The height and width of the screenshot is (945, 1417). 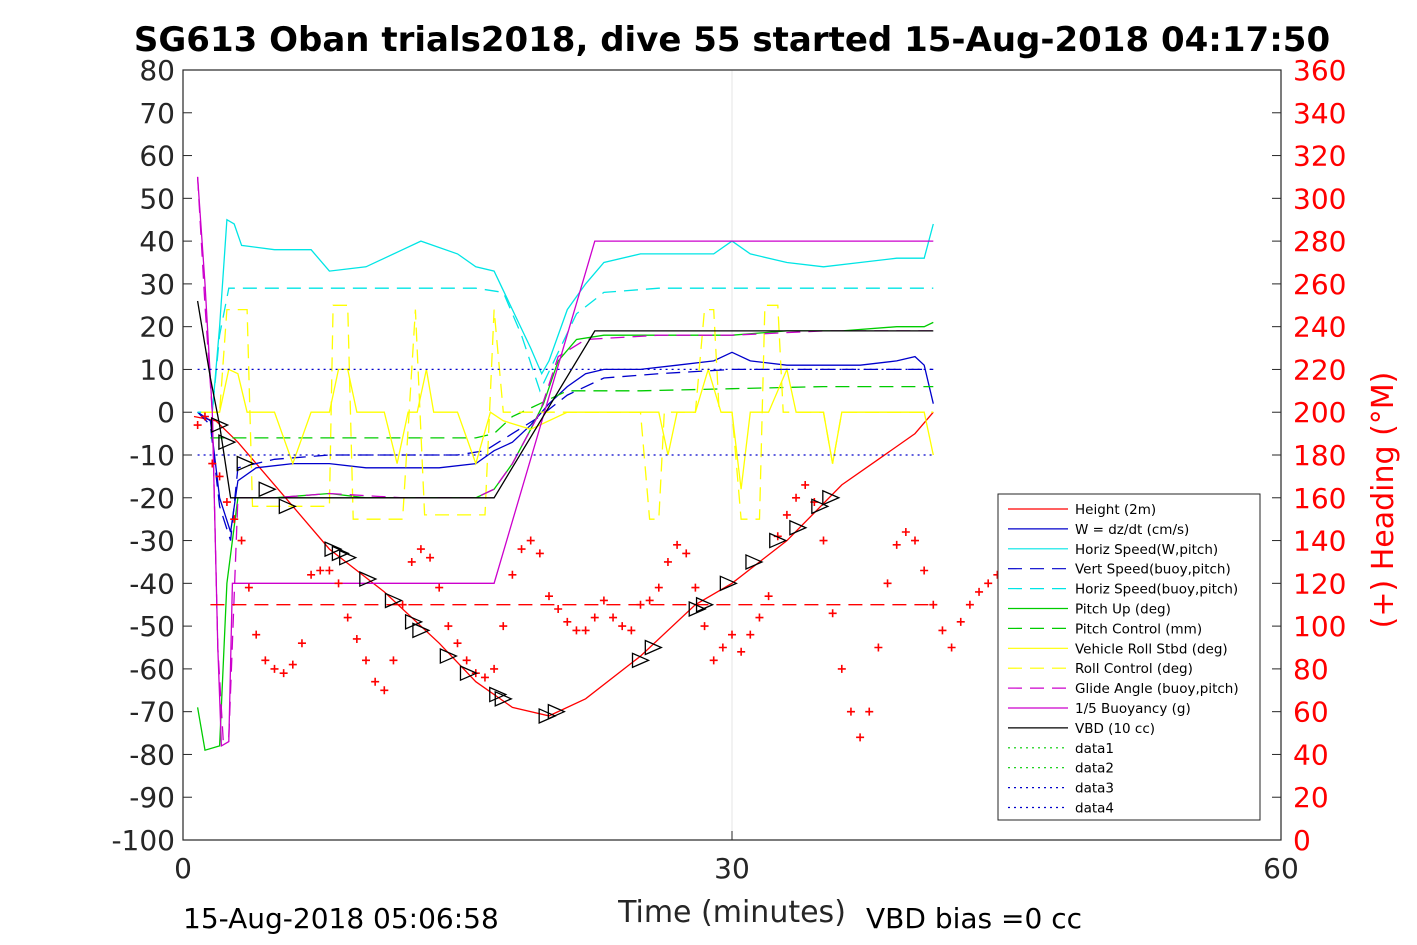 I want to click on y-tick-label: -80, so click(x=152, y=754).